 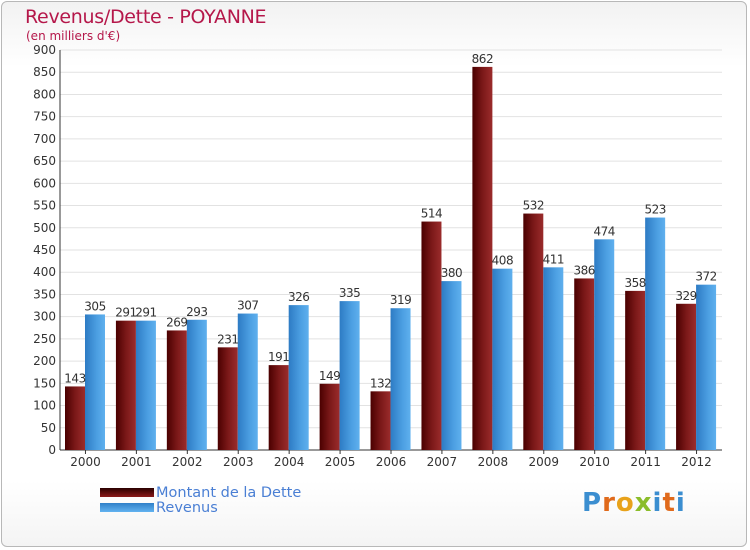 What do you see at coordinates (451, 365) in the screenshot?
I see `bar-revenus-2007` at bounding box center [451, 365].